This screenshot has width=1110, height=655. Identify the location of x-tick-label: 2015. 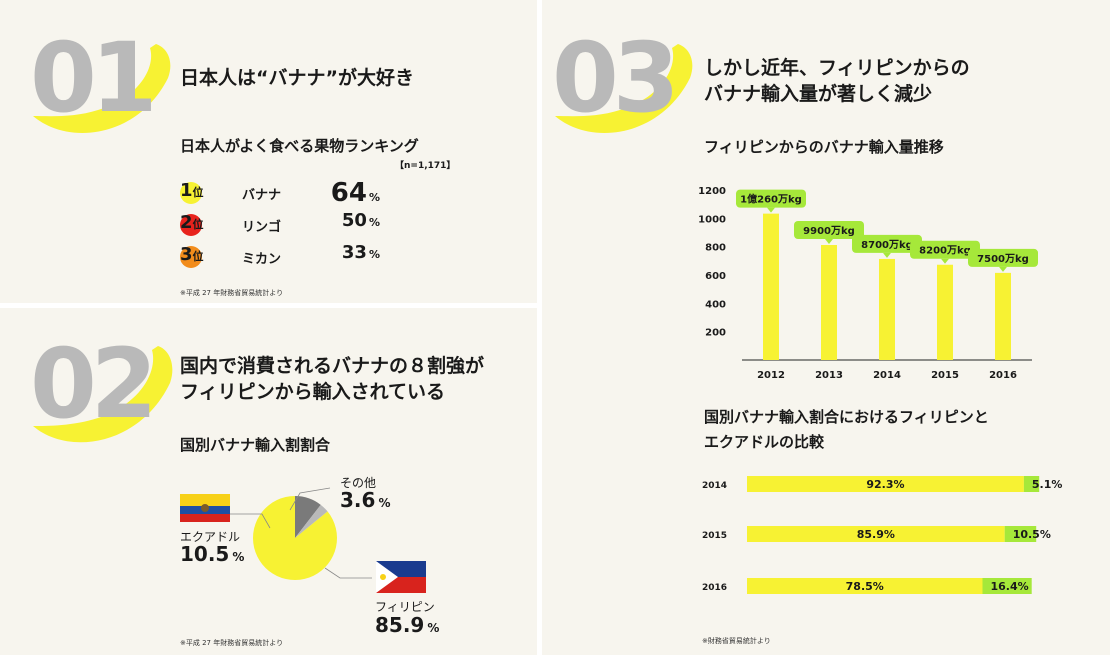
(945, 375).